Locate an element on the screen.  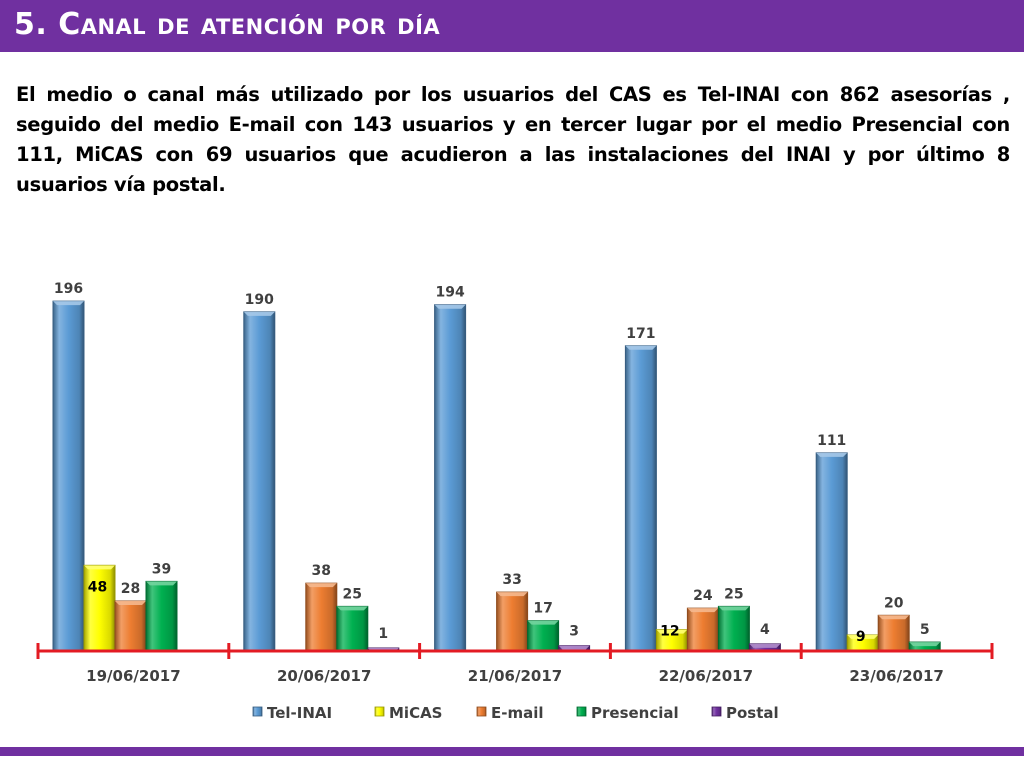
data-label-e-mail-4: 24 is located at coordinates (703, 596).